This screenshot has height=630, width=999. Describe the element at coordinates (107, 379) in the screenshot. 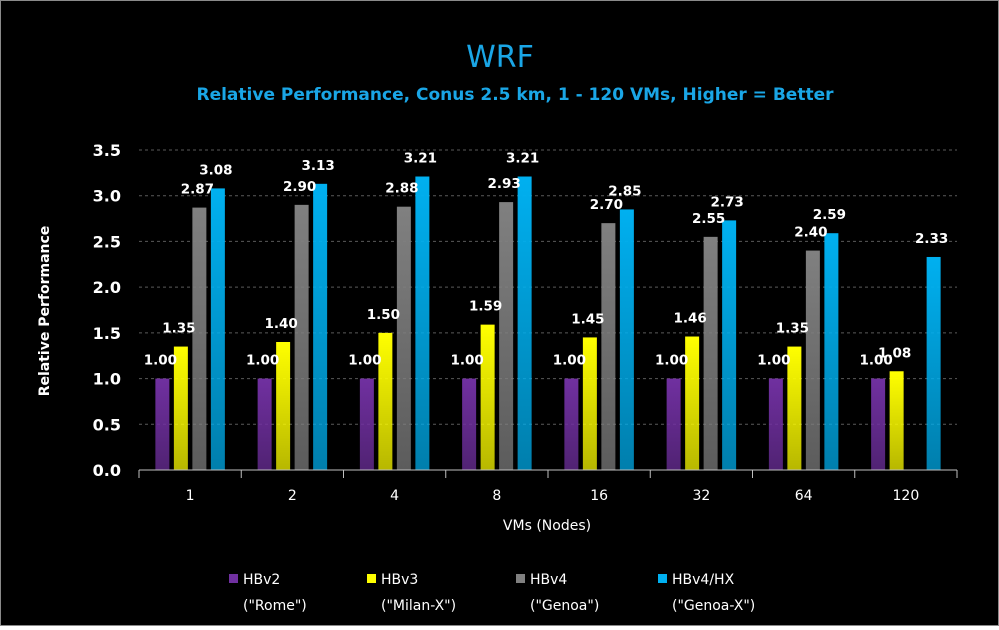

I see `y-tick-label: 1.0` at that location.